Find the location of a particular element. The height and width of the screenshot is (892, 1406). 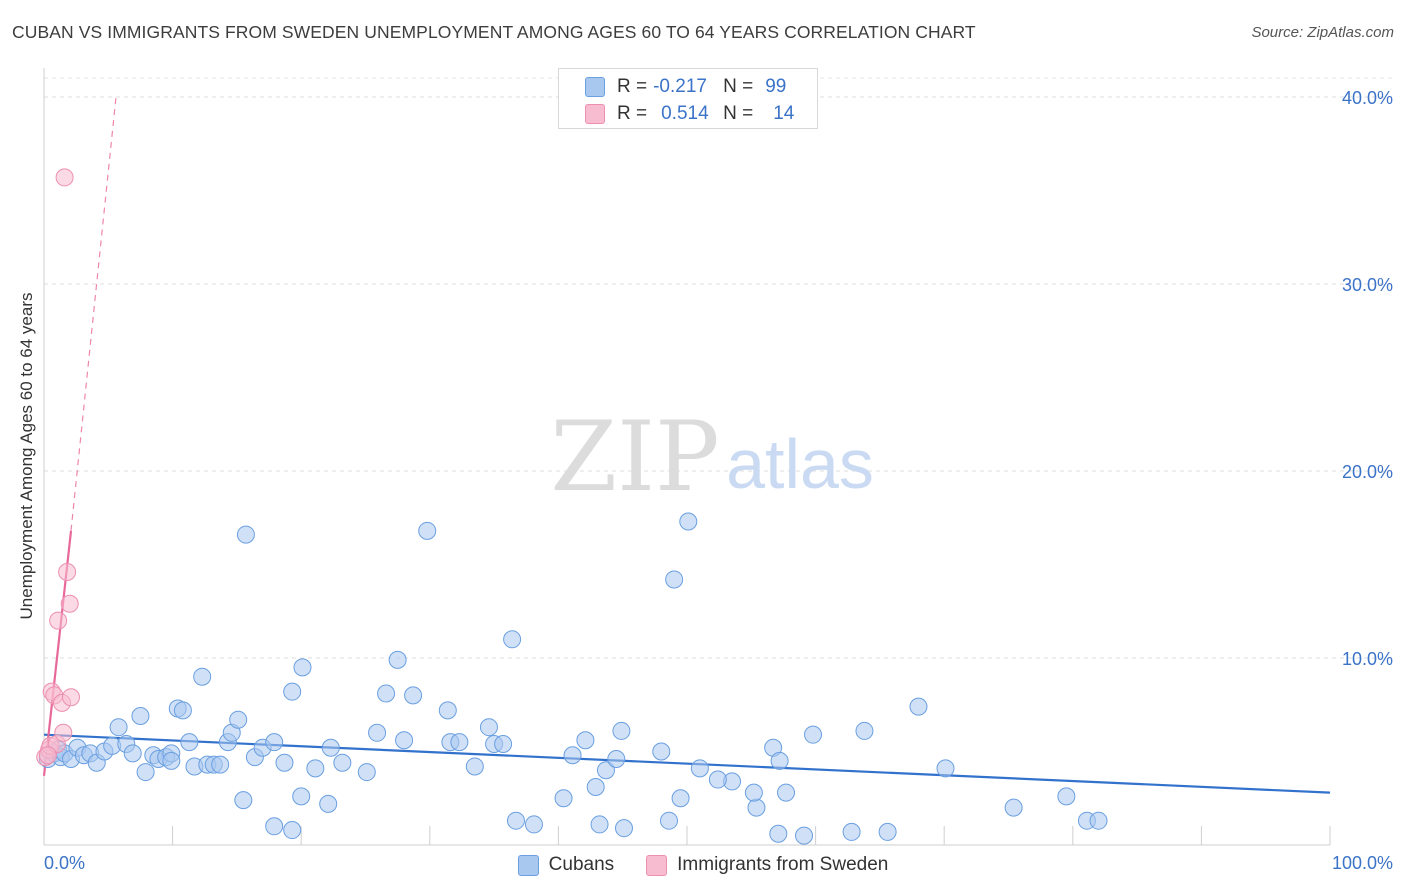

series-legend: Cubans Immigrants from Sweden is located at coordinates (703, 865).